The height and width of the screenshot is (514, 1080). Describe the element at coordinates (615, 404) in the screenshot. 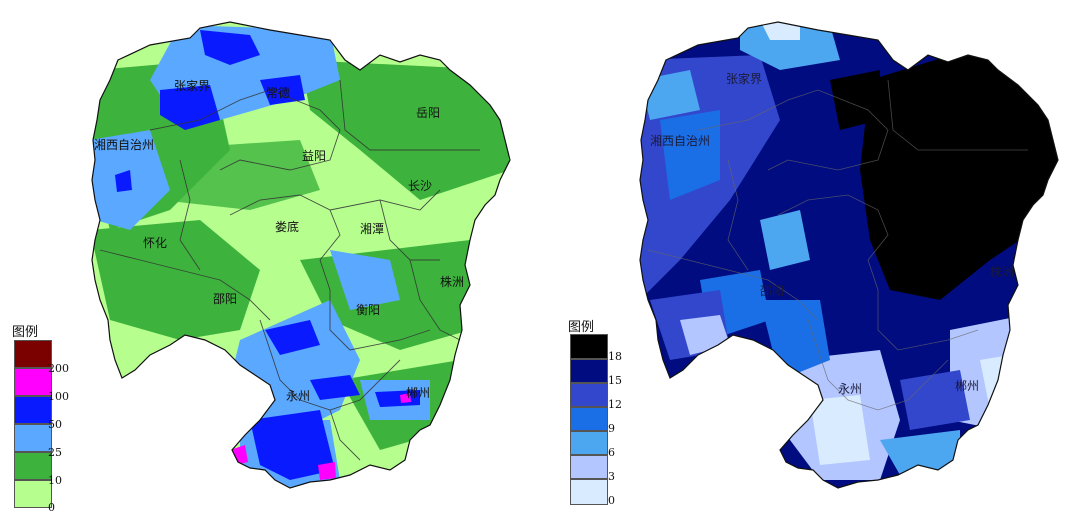

I see `legend-label: 12` at that location.